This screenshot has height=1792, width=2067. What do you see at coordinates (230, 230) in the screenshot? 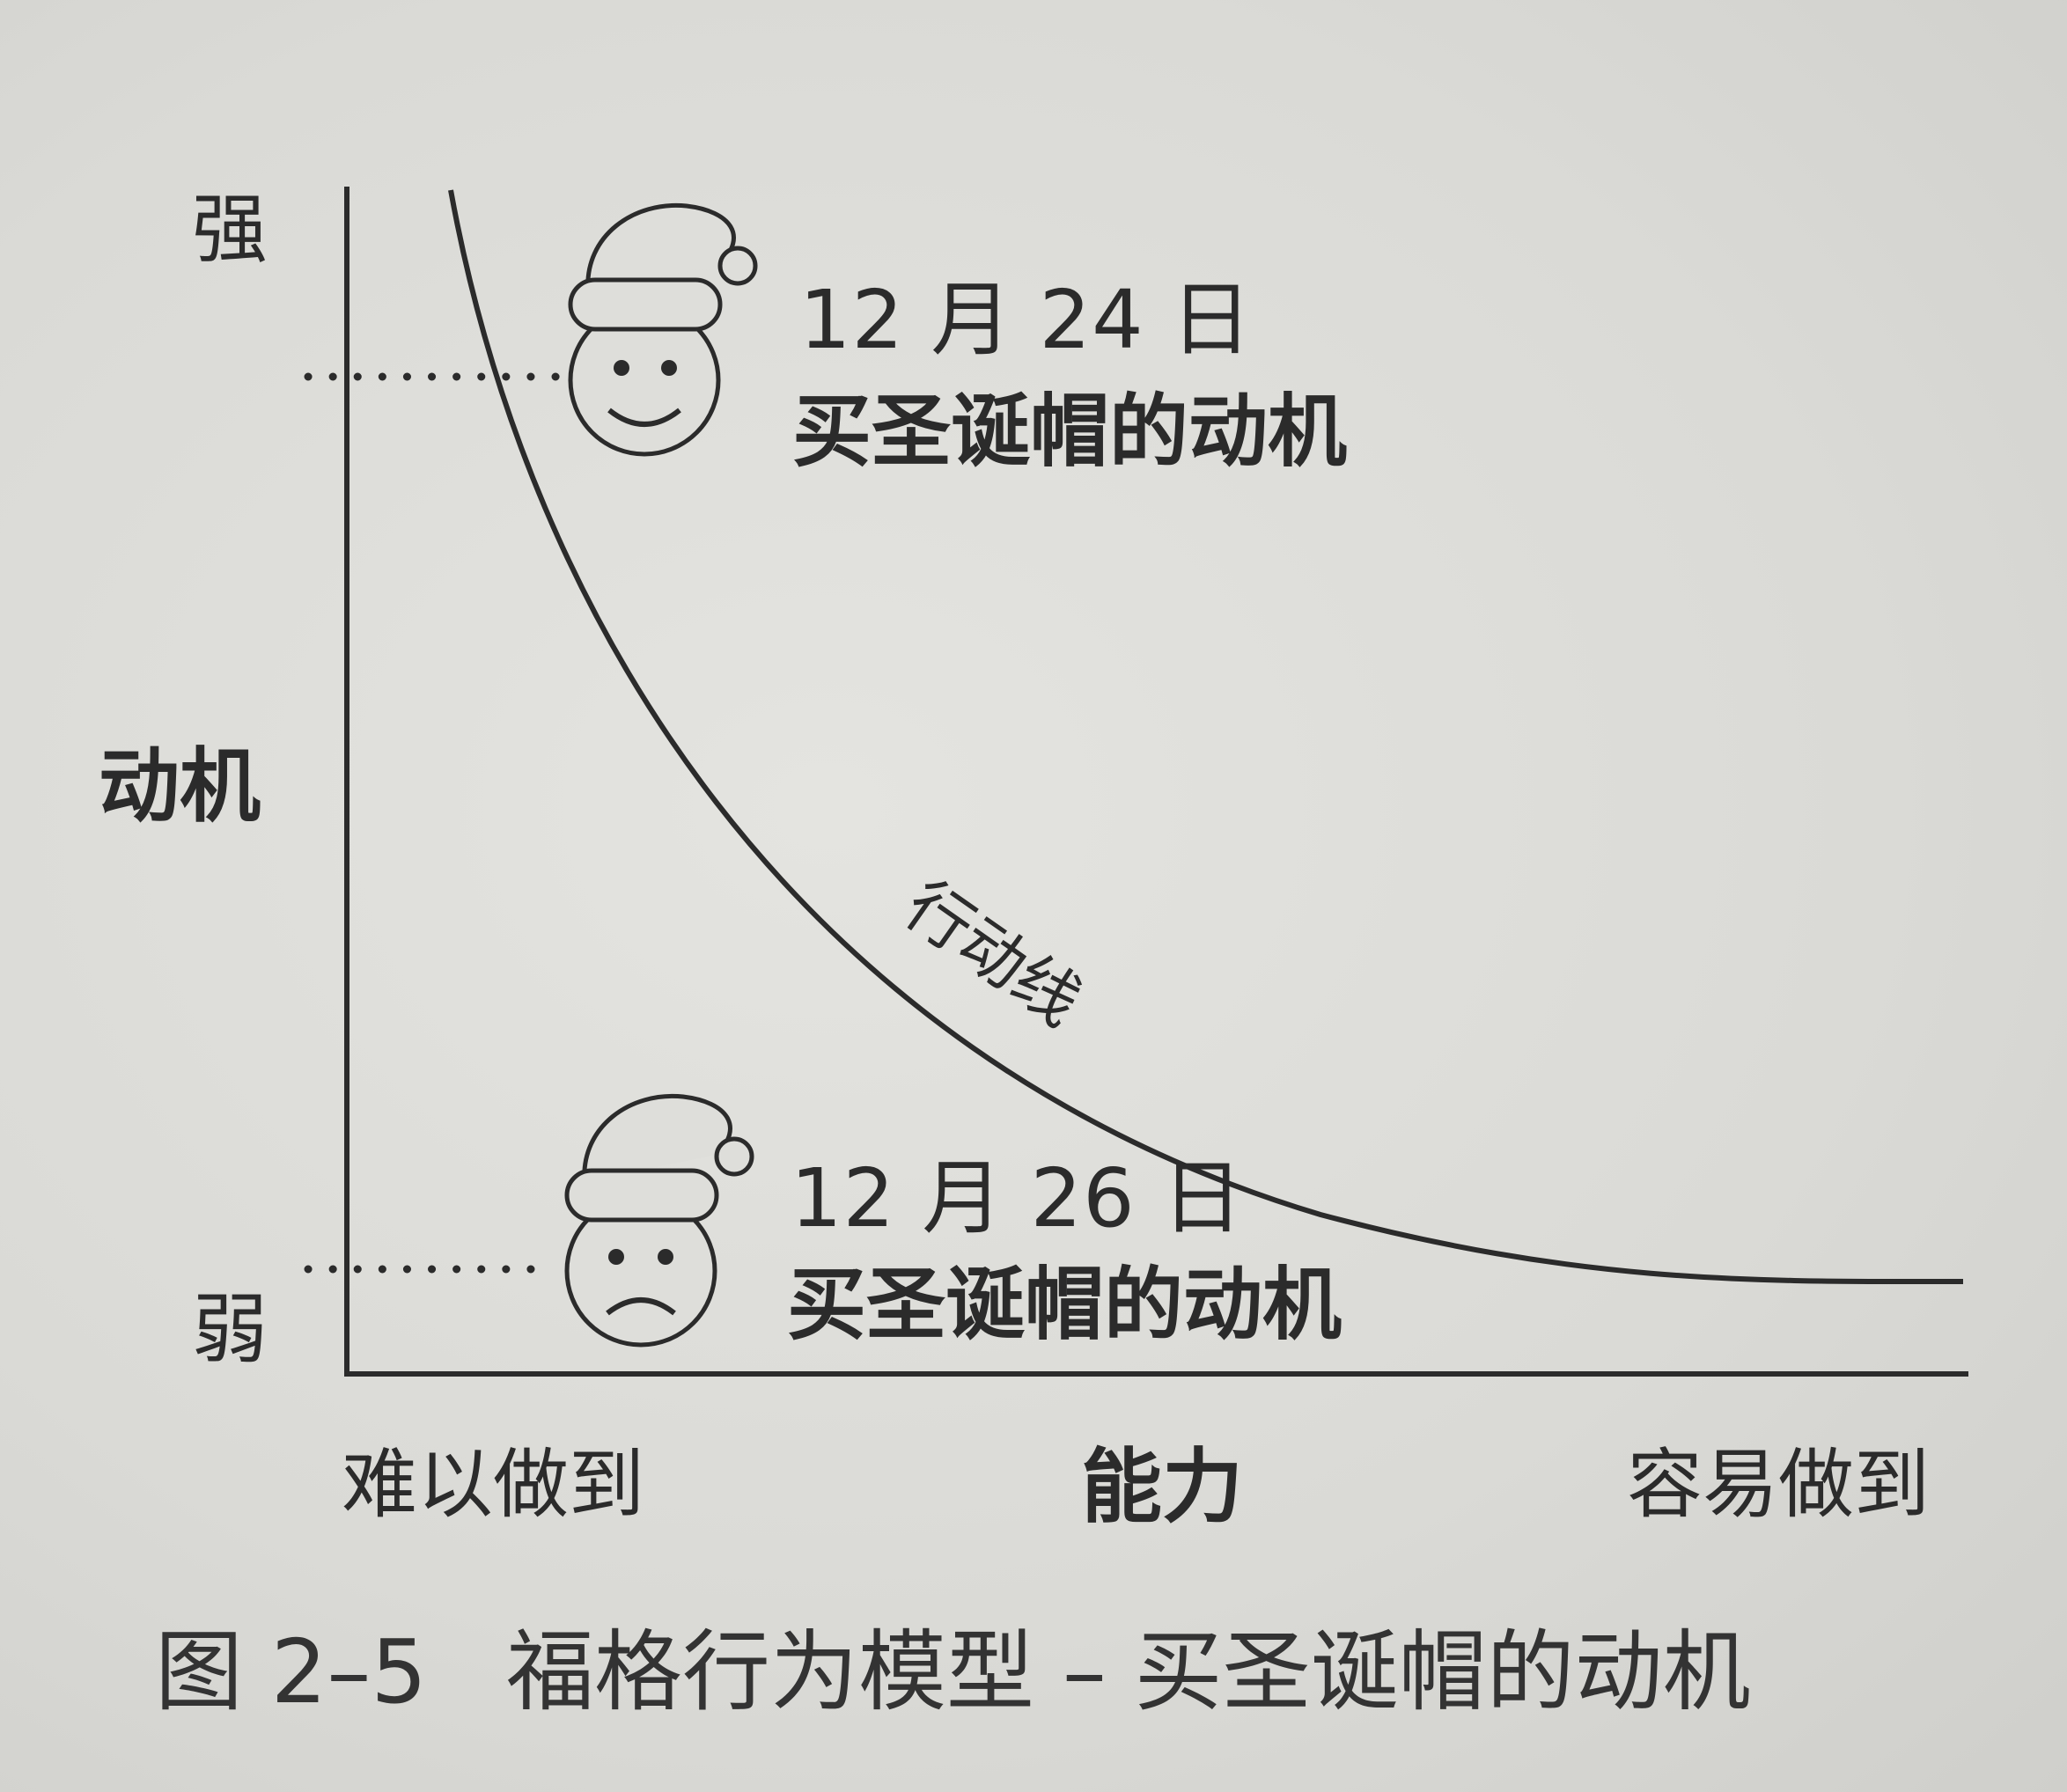
I see `y-axis-high-label: 强` at bounding box center [230, 230].